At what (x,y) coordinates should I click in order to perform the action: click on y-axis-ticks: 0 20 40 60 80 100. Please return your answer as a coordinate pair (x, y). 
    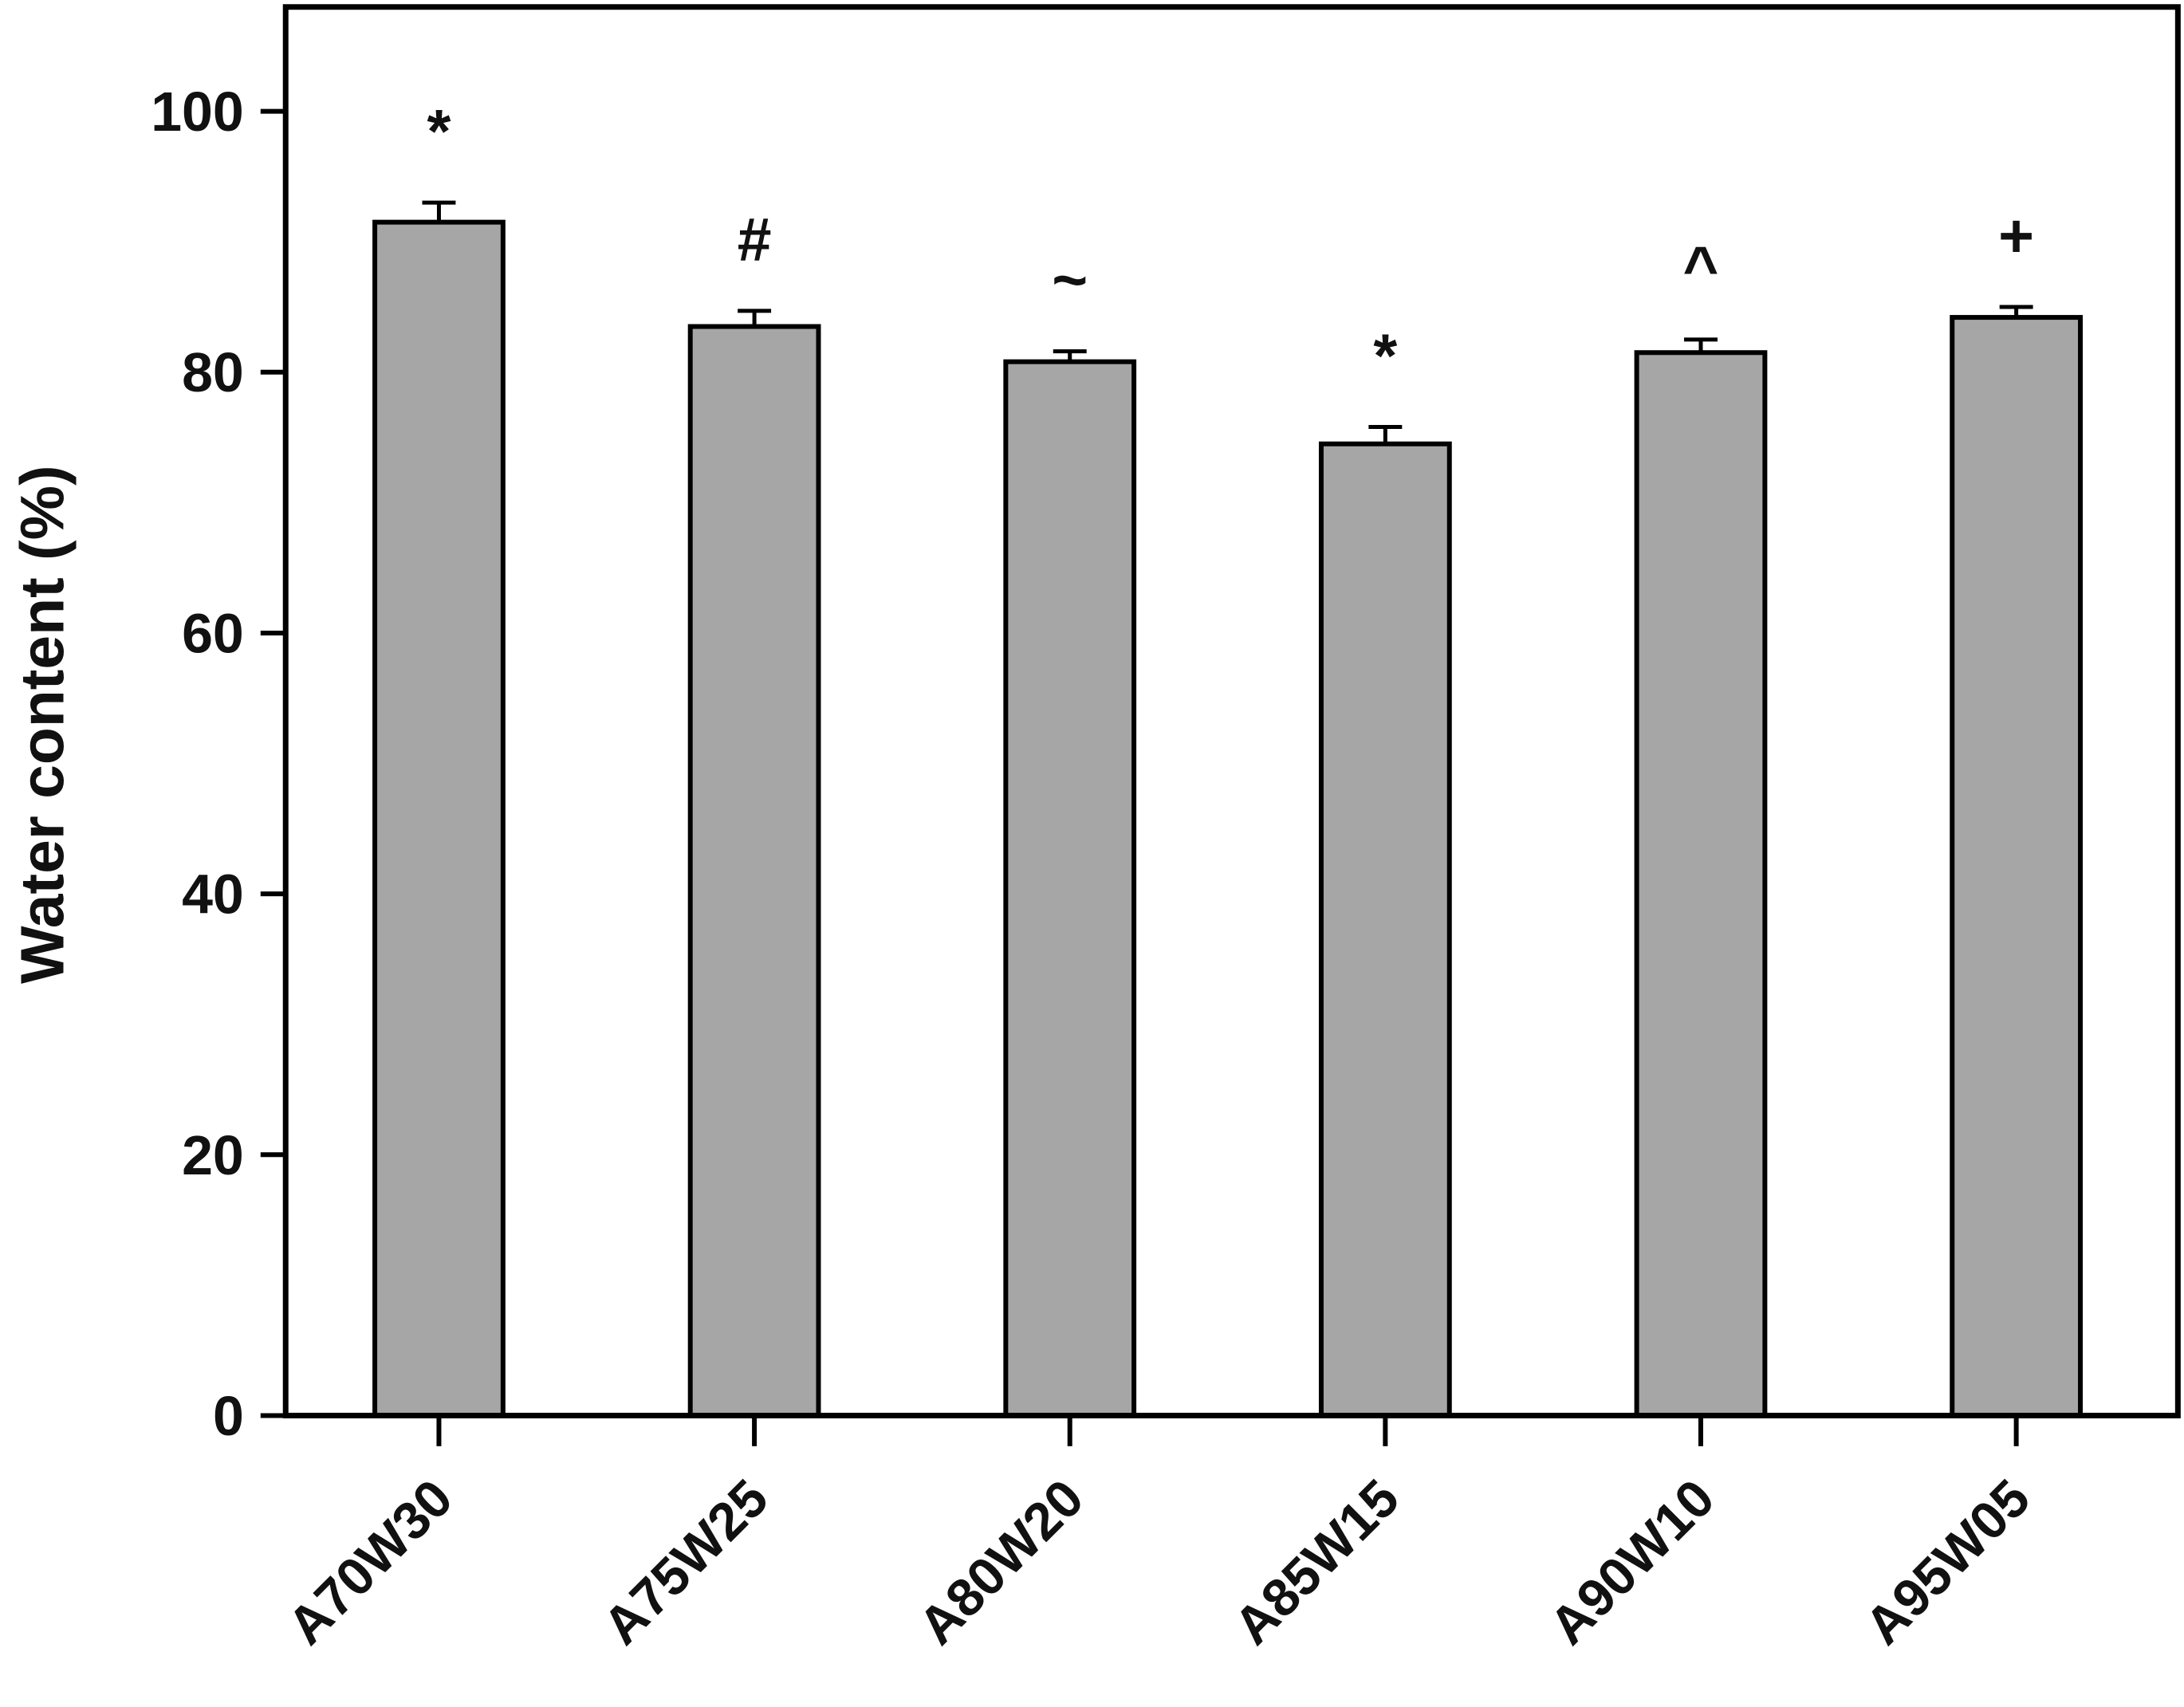
    Looking at the image, I should click on (218, 764).